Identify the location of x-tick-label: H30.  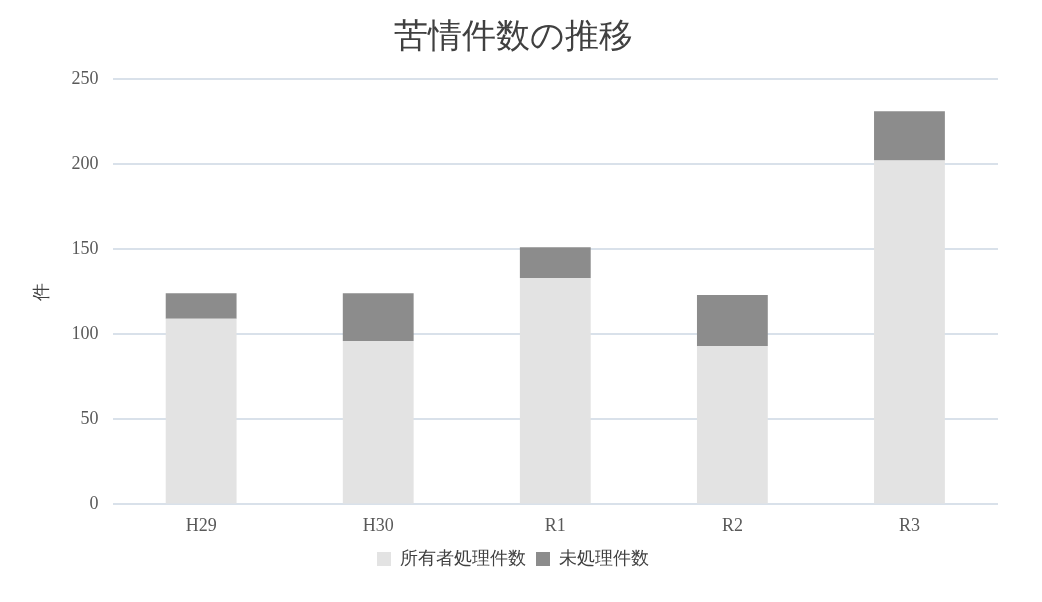
(378, 524).